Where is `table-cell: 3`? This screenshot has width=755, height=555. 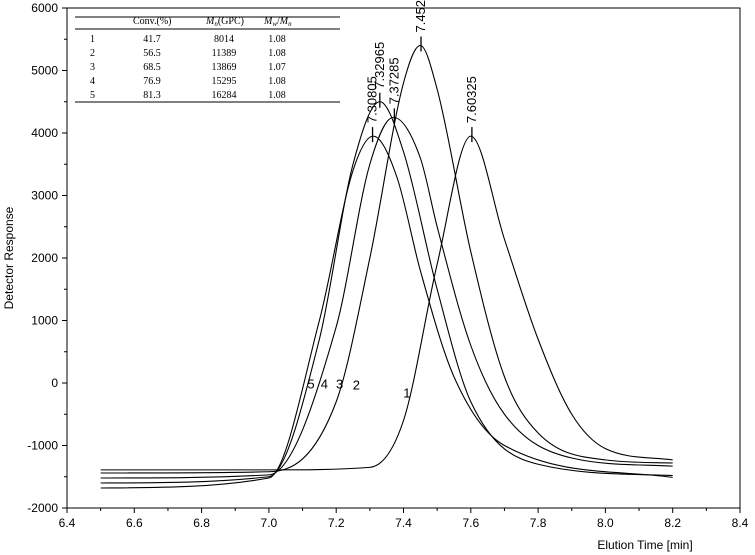
table-cell: 3 is located at coordinates (92, 67).